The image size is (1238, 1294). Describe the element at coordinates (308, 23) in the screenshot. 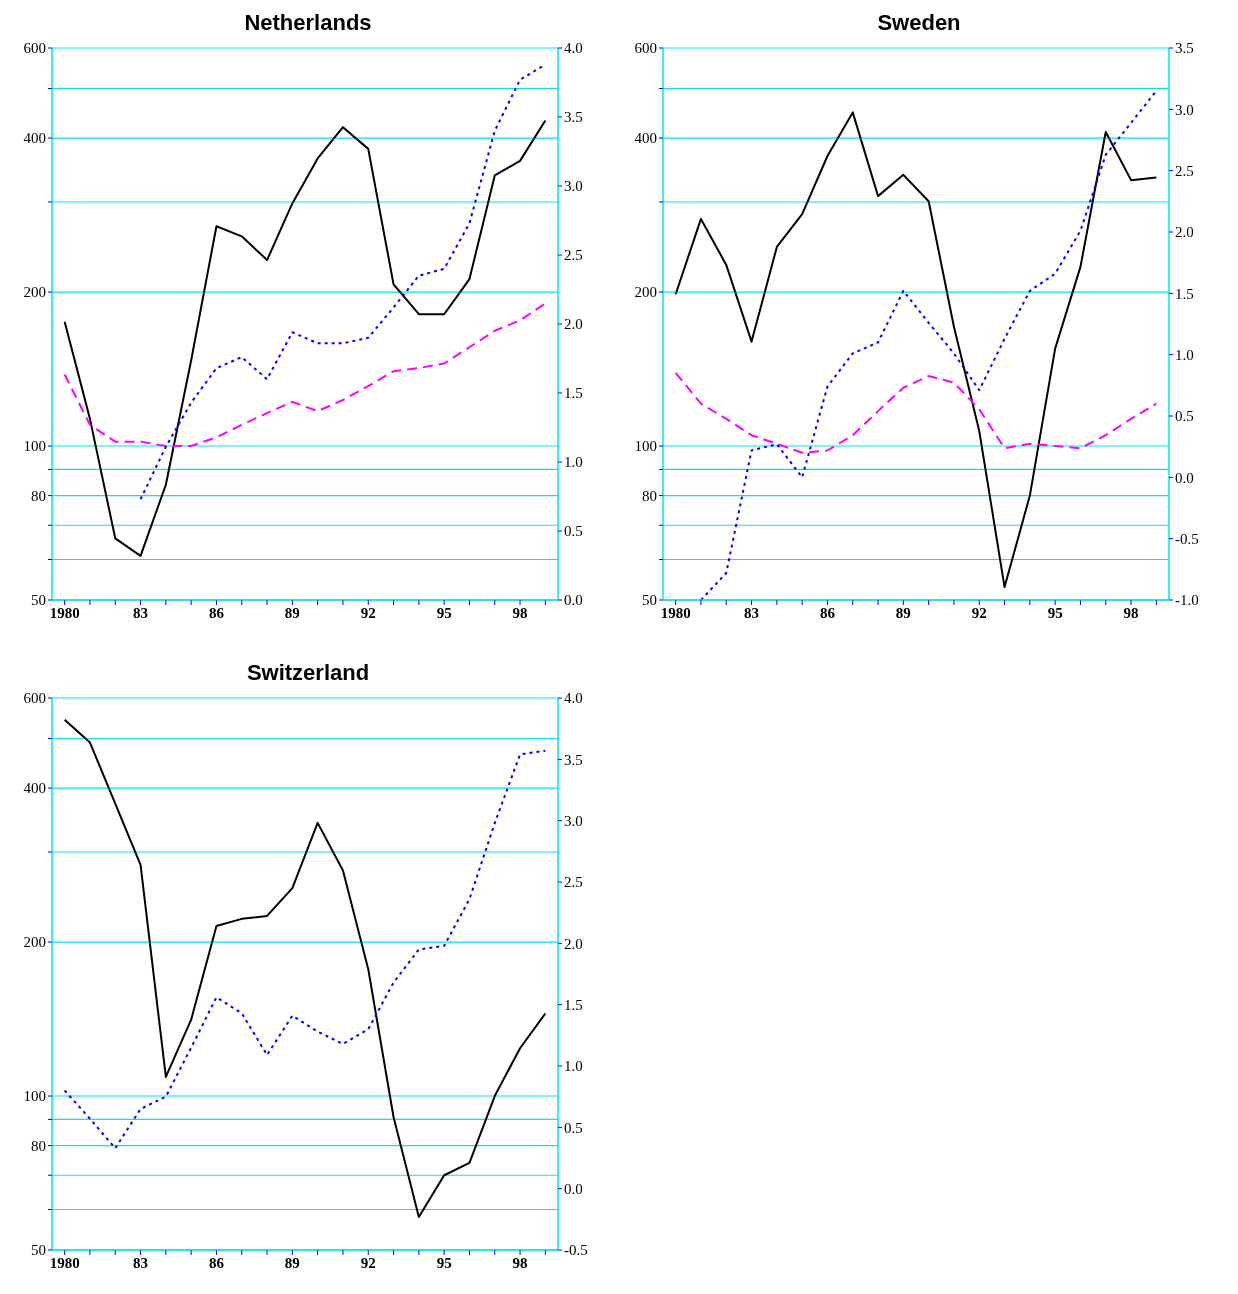

I see `chart-title: Netherlands` at that location.